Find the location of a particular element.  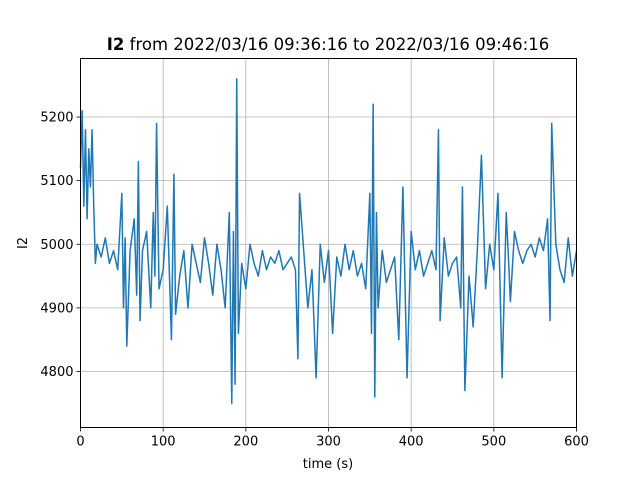

x-axis: 0 100 200 300 400 500 600 is located at coordinates (332, 438).